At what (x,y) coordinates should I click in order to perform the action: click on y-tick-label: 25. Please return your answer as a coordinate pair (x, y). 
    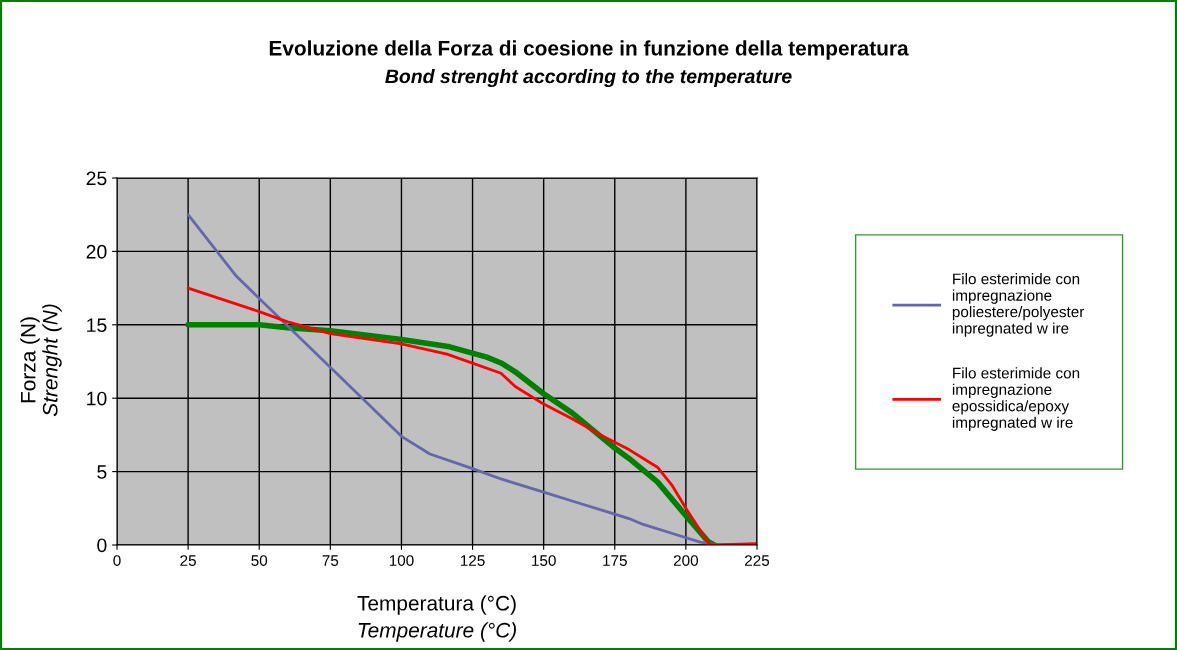
    Looking at the image, I should click on (96, 178).